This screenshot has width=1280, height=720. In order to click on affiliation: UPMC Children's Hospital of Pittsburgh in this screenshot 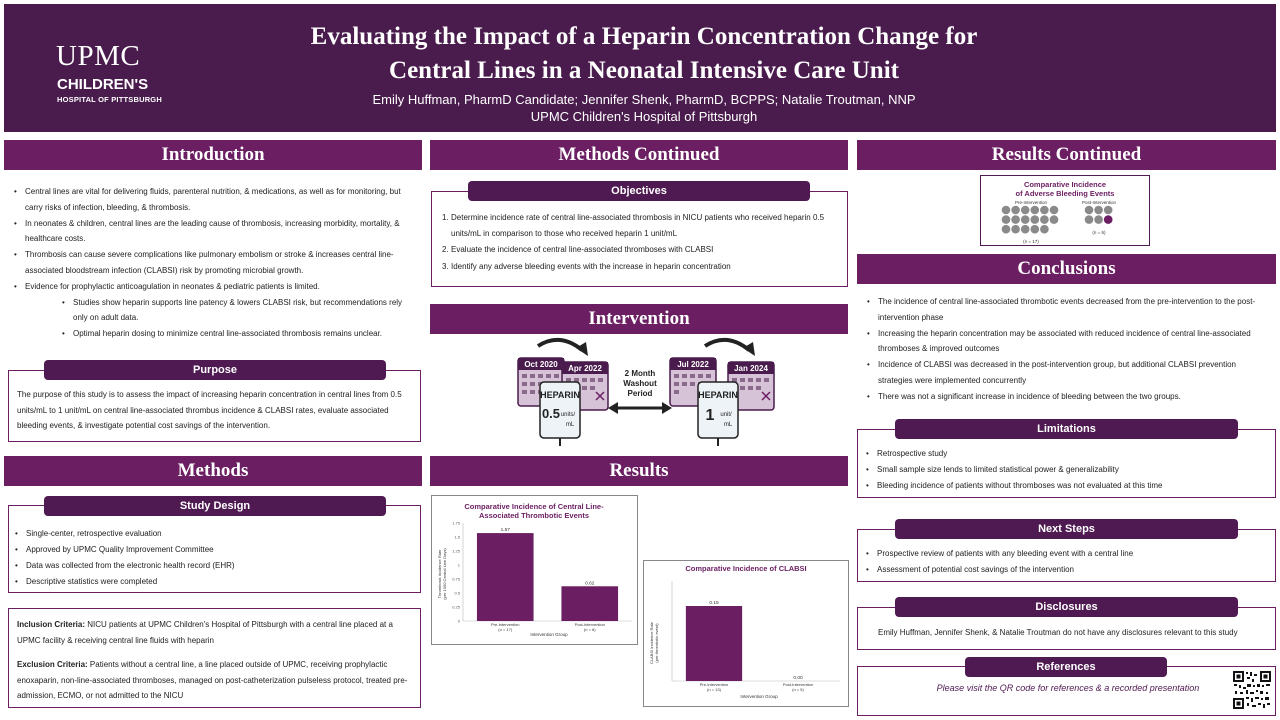, I will do `click(644, 116)`.